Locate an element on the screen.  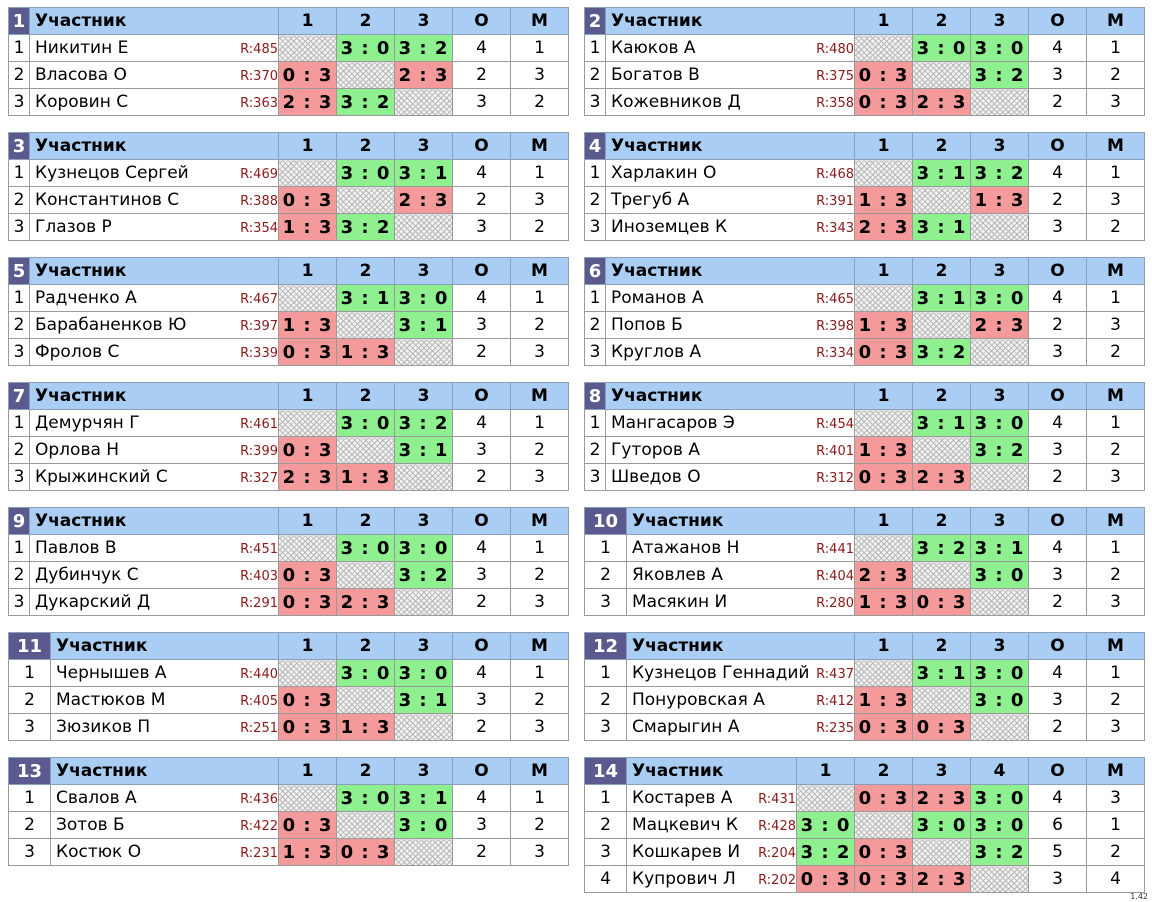
player-name: Гуторов А is located at coordinates (655, 450).